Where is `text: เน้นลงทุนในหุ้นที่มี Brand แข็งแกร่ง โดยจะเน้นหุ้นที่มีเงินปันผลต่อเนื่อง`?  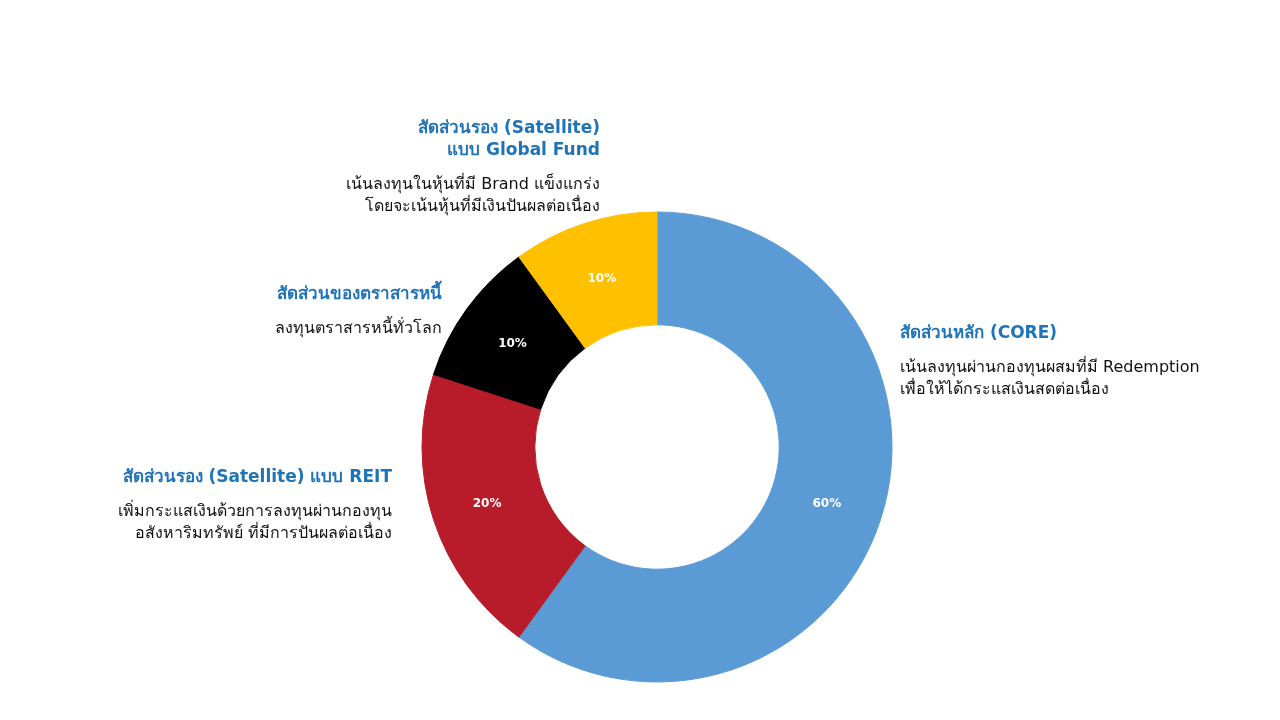
text: เน้นลงทุนในหุ้นที่มี Brand แข็งแกร่ง โดยจะเน้นหุ้นที่มีเงินปันผลต่อเนื่อง is located at coordinates (473, 194).